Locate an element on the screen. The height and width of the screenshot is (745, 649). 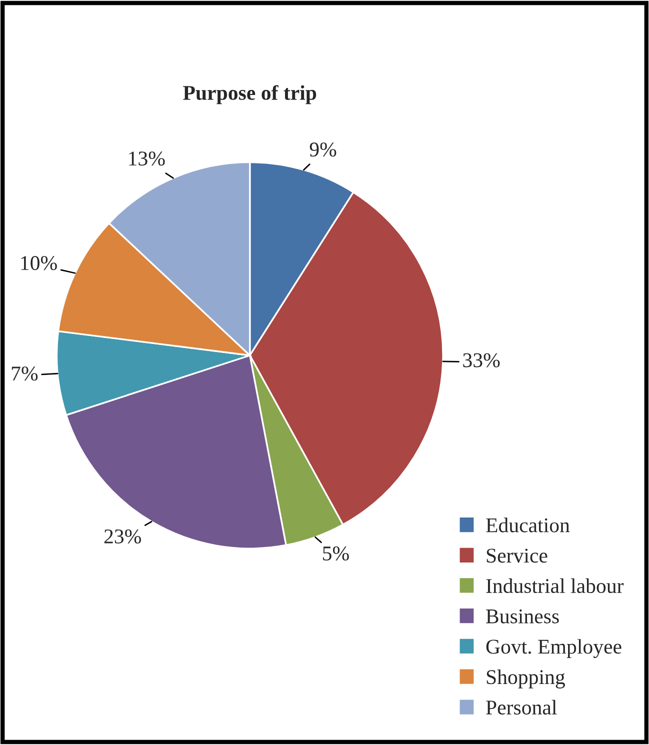
data-label: 9% is located at coordinates (323, 149).